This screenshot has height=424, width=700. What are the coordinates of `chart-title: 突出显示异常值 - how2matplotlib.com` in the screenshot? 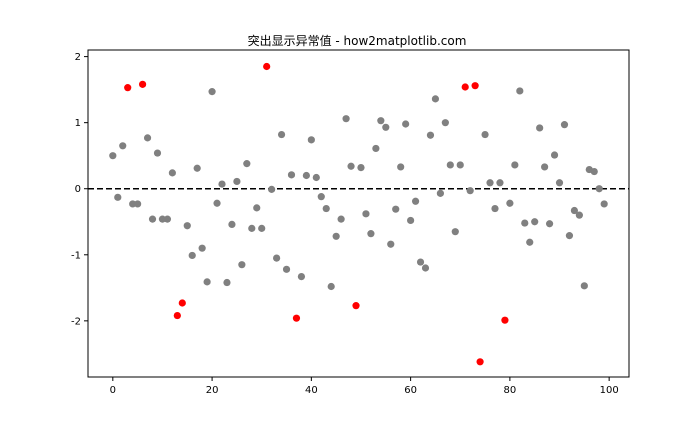 It's located at (357, 40).